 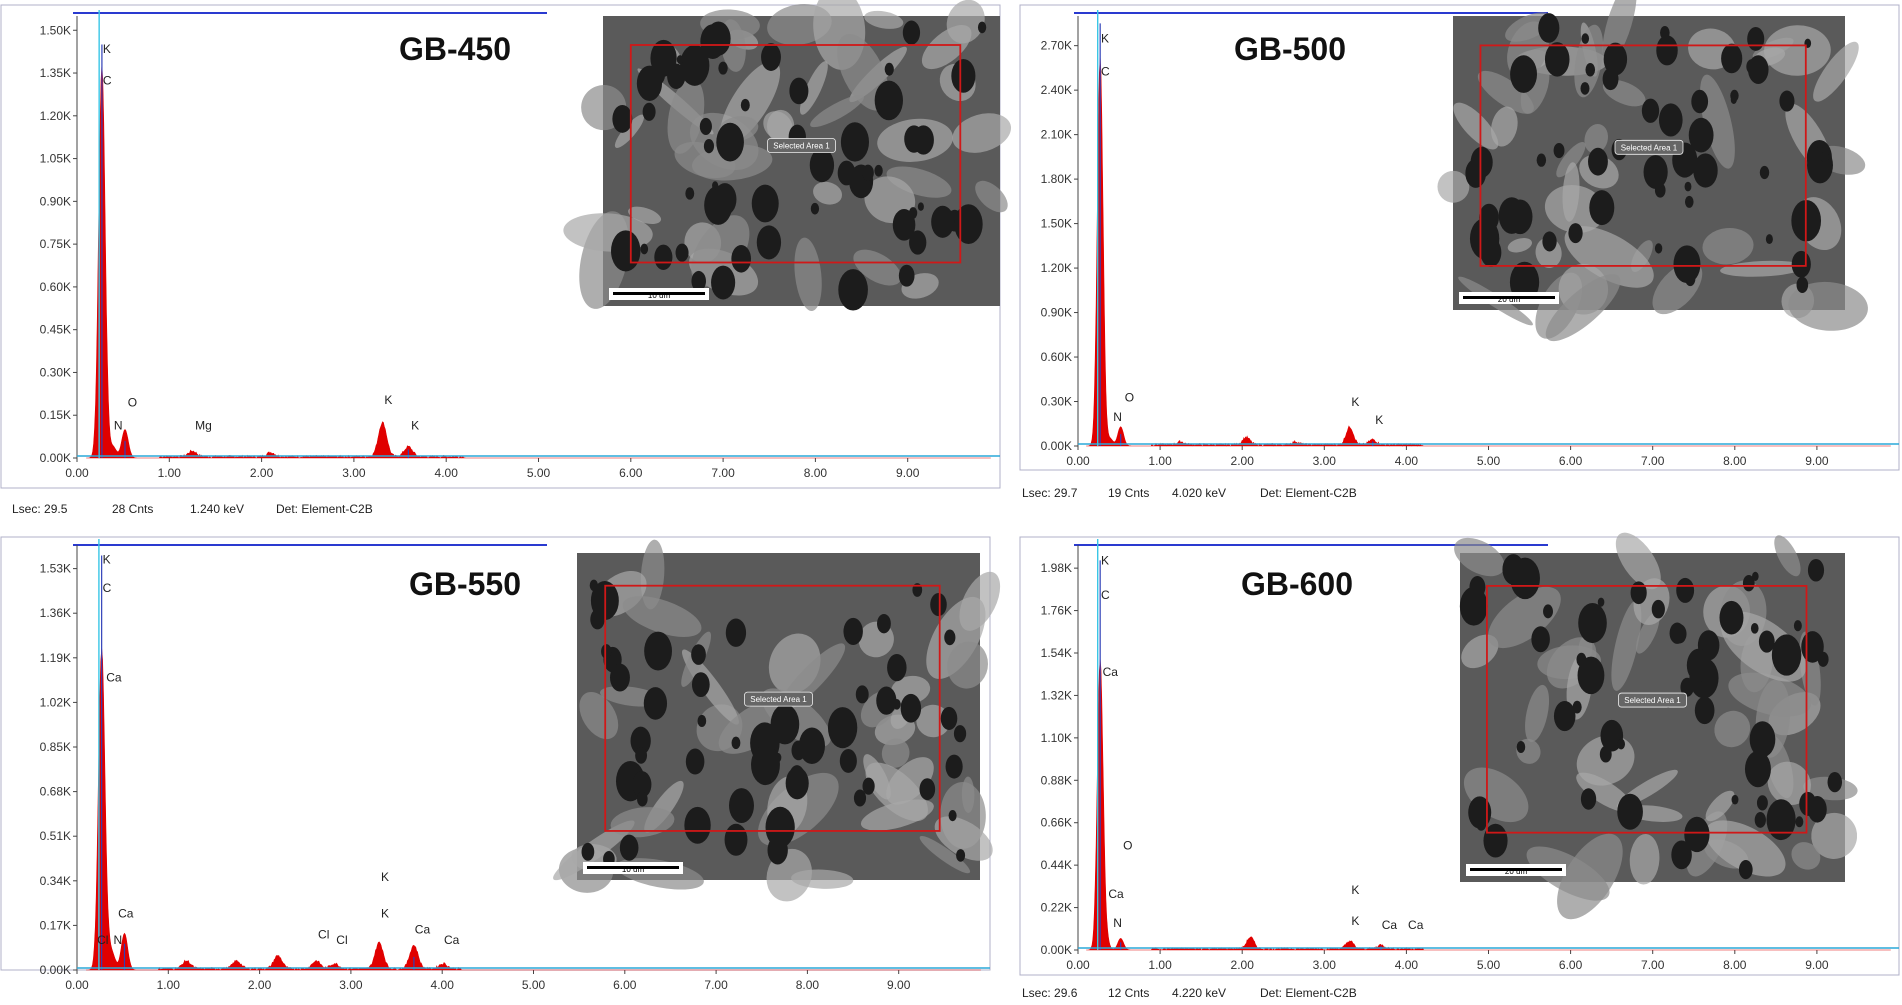 I want to click on selected-area-label: Selected Area 1, so click(x=778, y=699).